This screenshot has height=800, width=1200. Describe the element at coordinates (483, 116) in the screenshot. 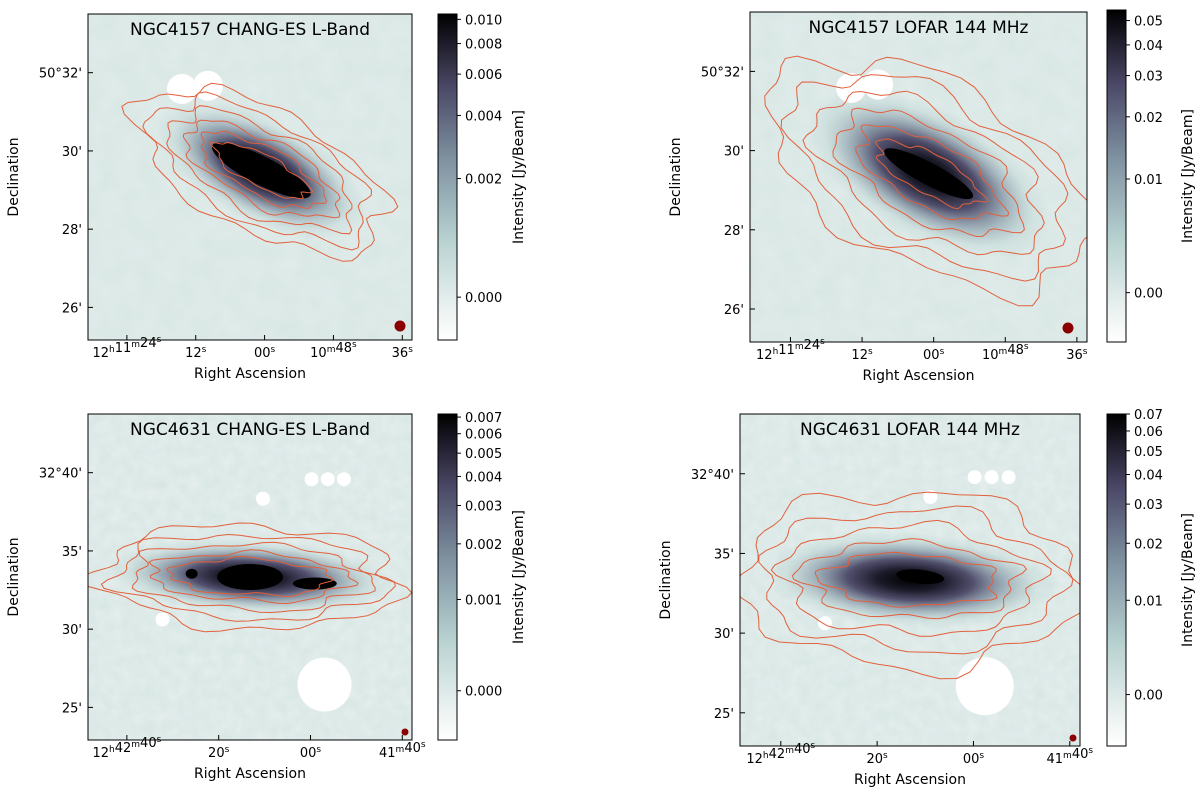

I see `colorbar-tick-label: 0.004` at that location.